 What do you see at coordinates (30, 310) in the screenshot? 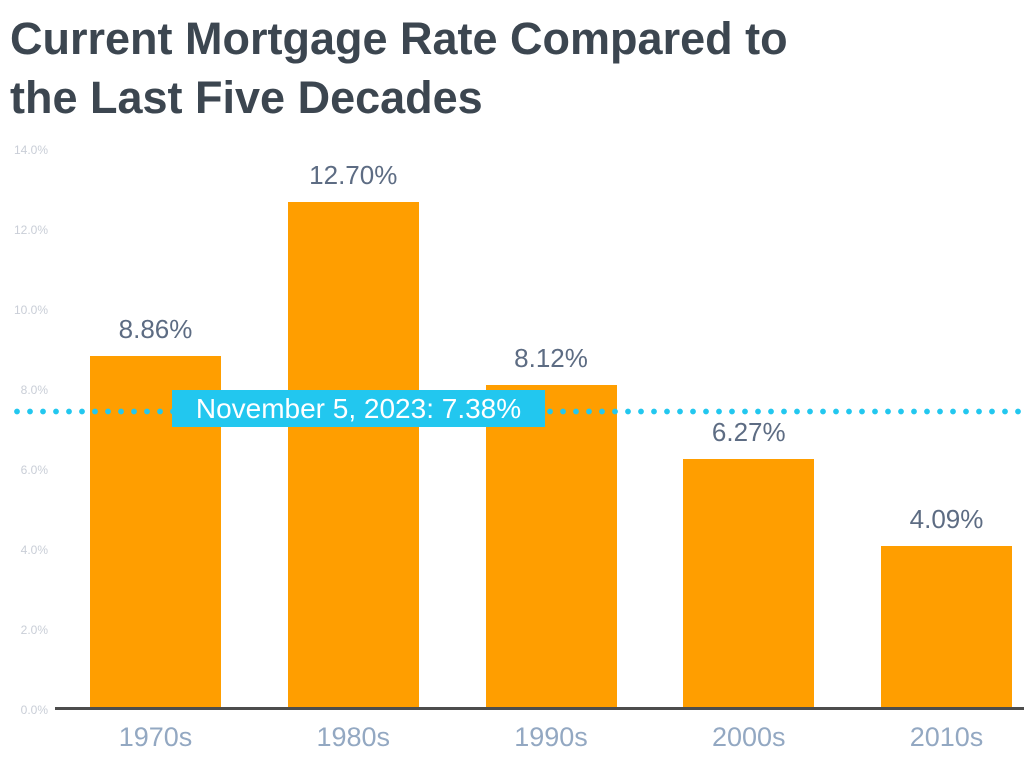
I see `y-tick-label: 10.0%` at bounding box center [30, 310].